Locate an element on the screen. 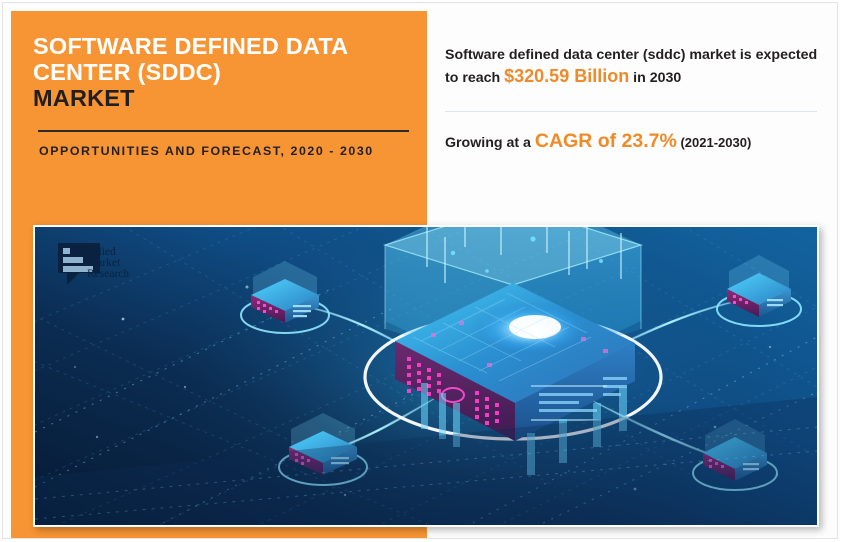  node-top-right is located at coordinates (759, 291).